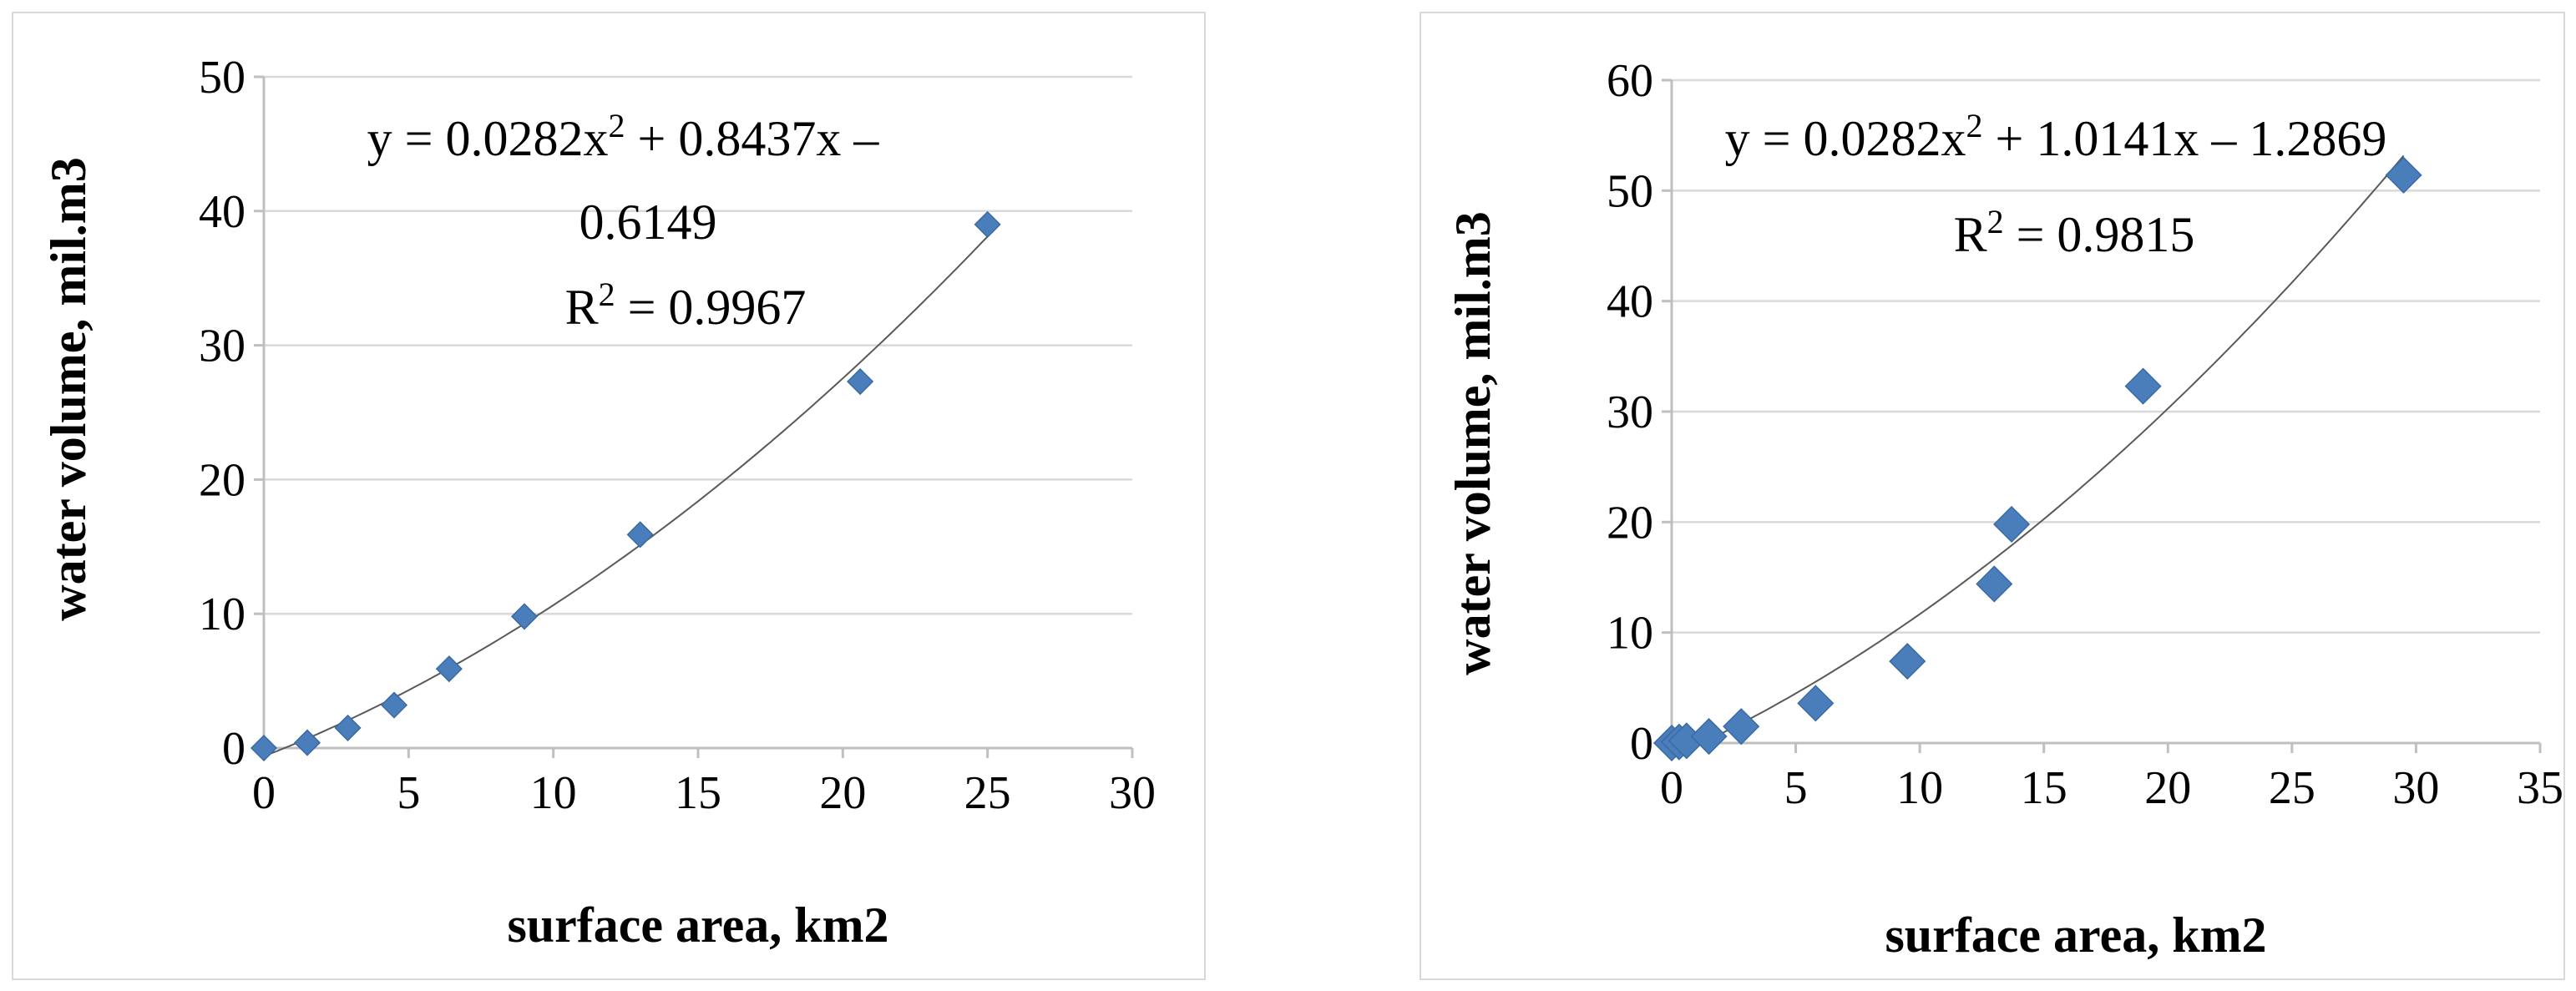 This screenshot has height=991, width=2576. What do you see at coordinates (233, 749) in the screenshot?
I see `left-y-tick-label: 0` at bounding box center [233, 749].